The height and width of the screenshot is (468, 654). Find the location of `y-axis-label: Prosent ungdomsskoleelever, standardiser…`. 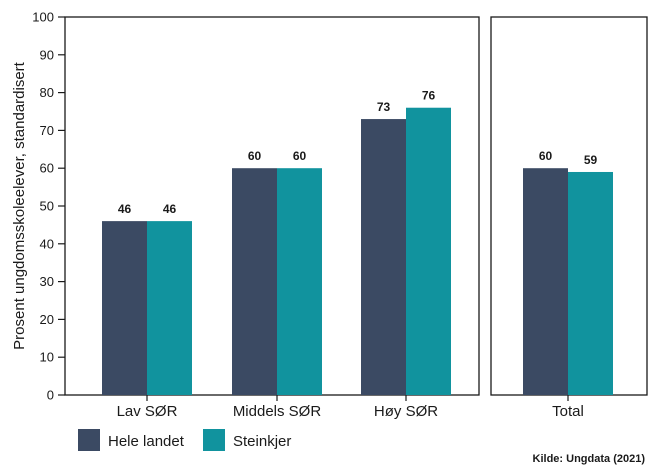

y-axis-label: Prosent ungdomsskoleelever, standardiser… is located at coordinates (19, 205).